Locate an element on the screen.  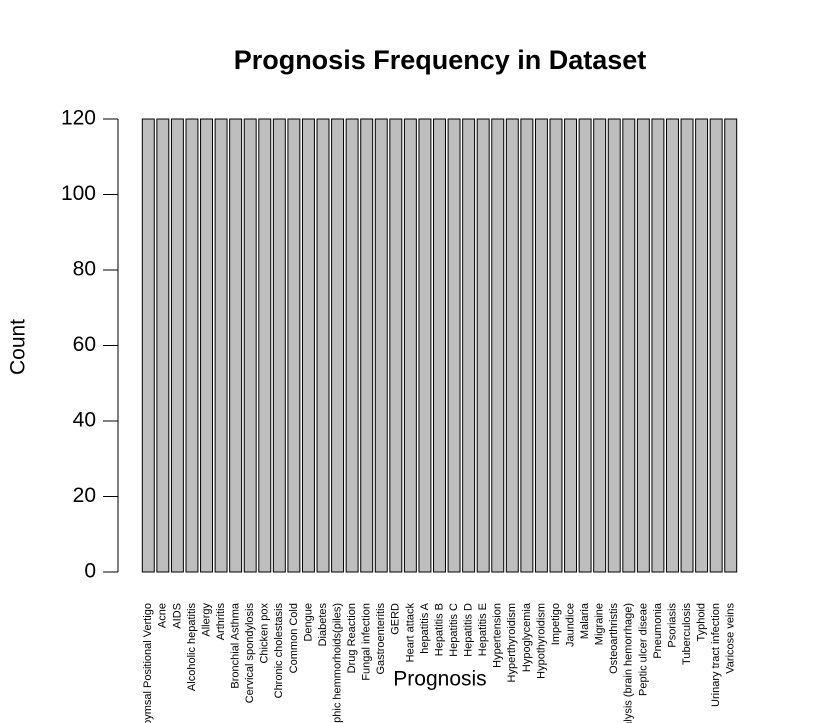
x-tick-label: Typhoid is located at coordinates (702, 622).